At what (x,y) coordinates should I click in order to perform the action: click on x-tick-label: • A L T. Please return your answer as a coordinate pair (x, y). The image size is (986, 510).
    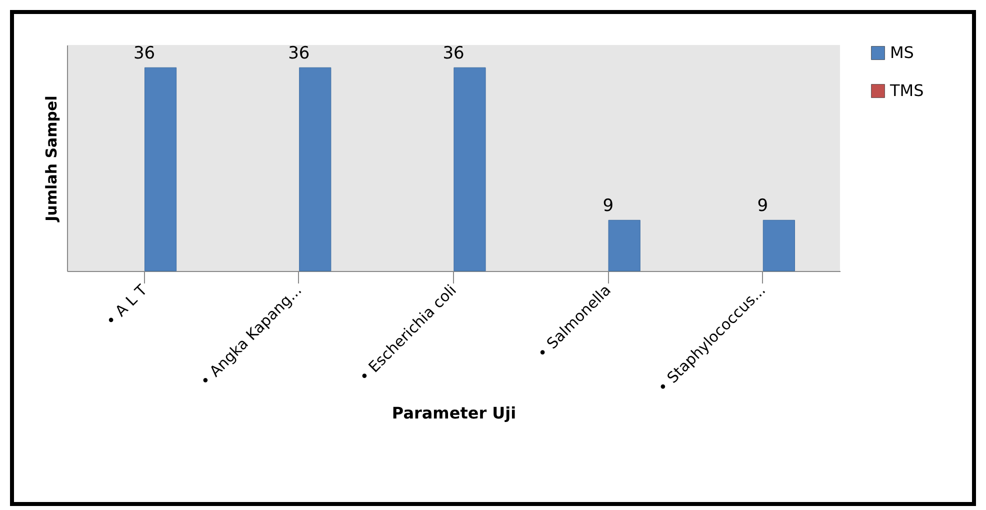
    Looking at the image, I should click on (127, 305).